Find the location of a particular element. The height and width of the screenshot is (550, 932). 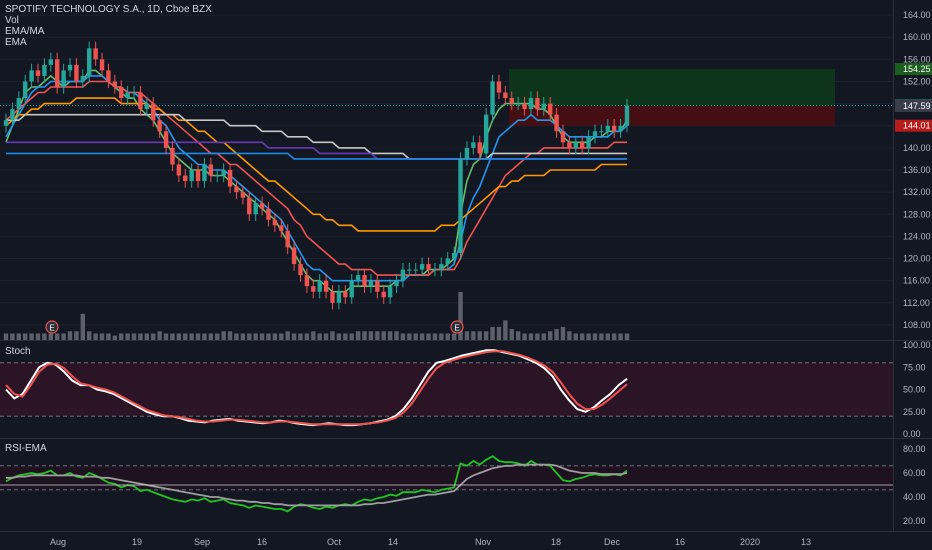

time-axis-label: 14 is located at coordinates (393, 542).